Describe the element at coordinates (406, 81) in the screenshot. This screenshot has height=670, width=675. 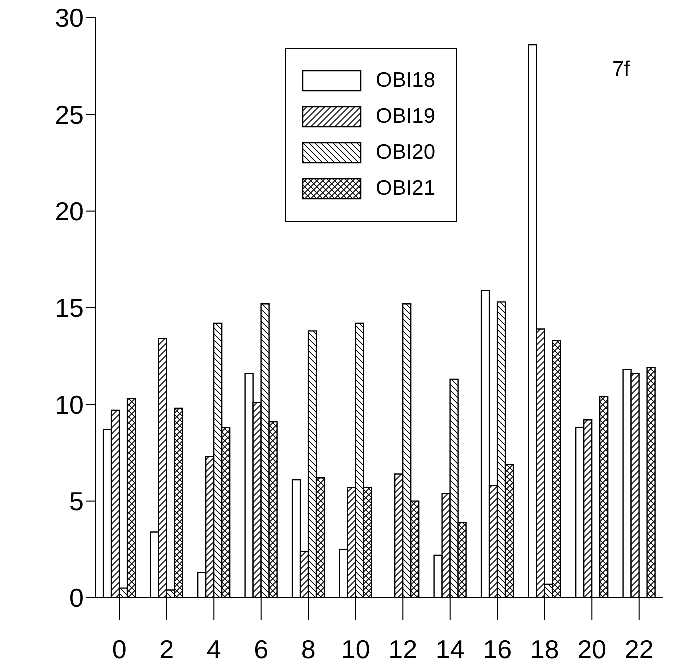
I see `legend-label: OBI18` at that location.